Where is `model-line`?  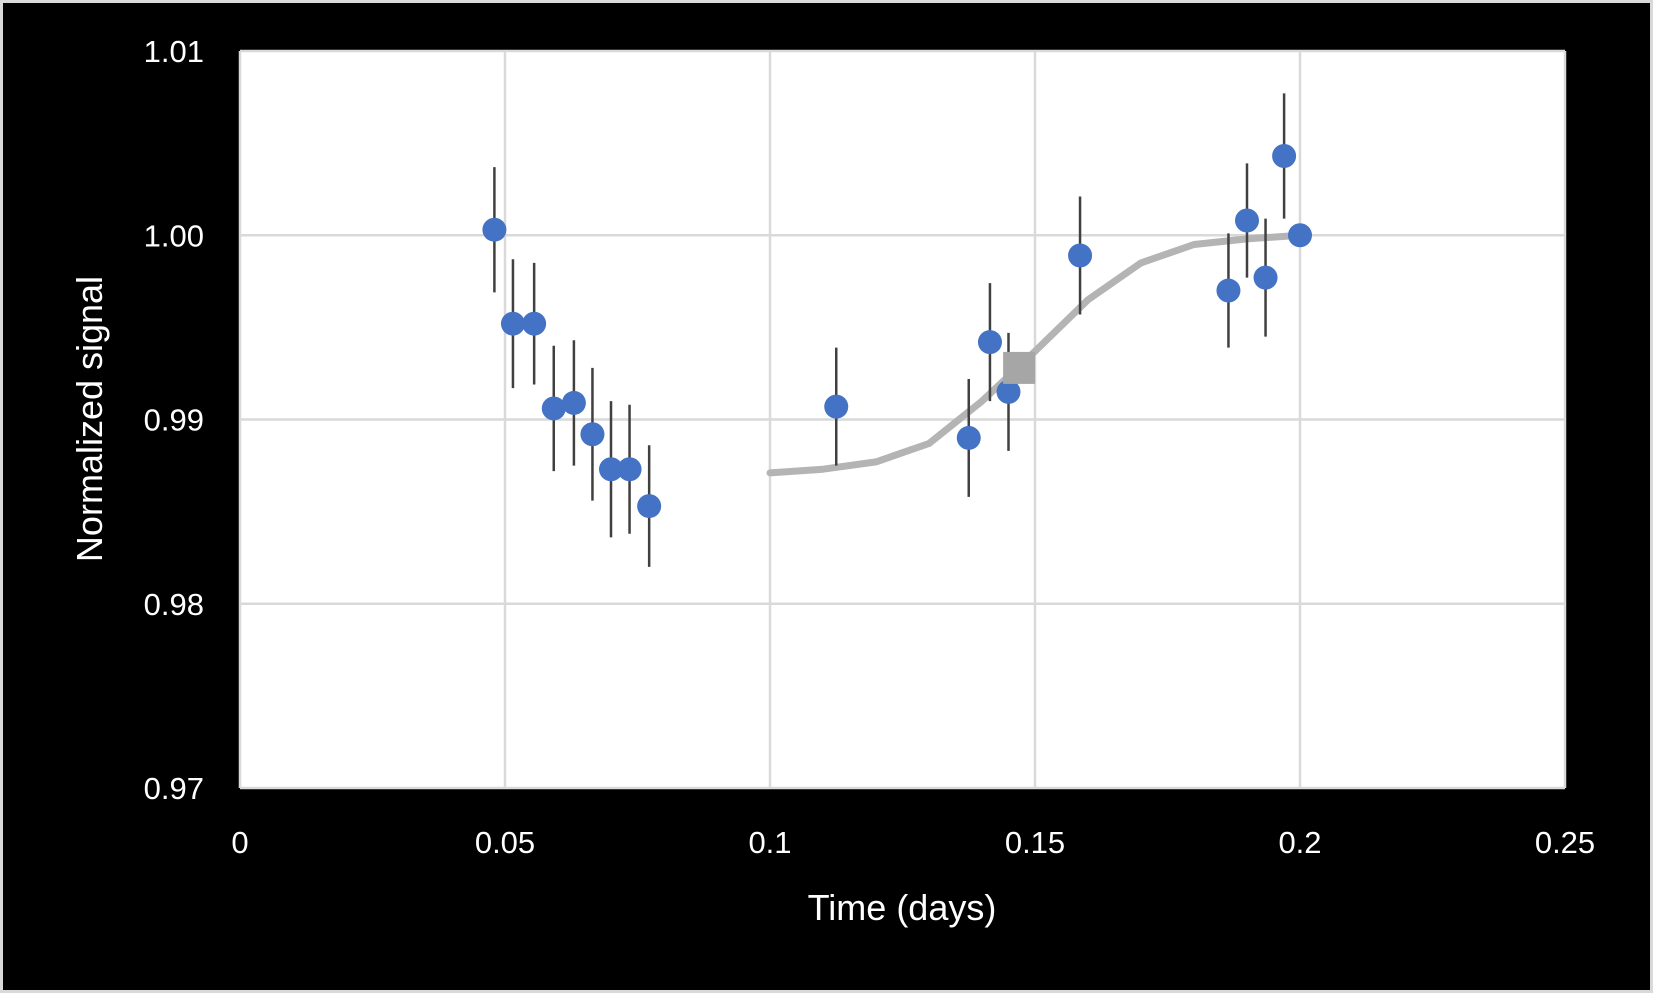 model-line is located at coordinates (1035, 354).